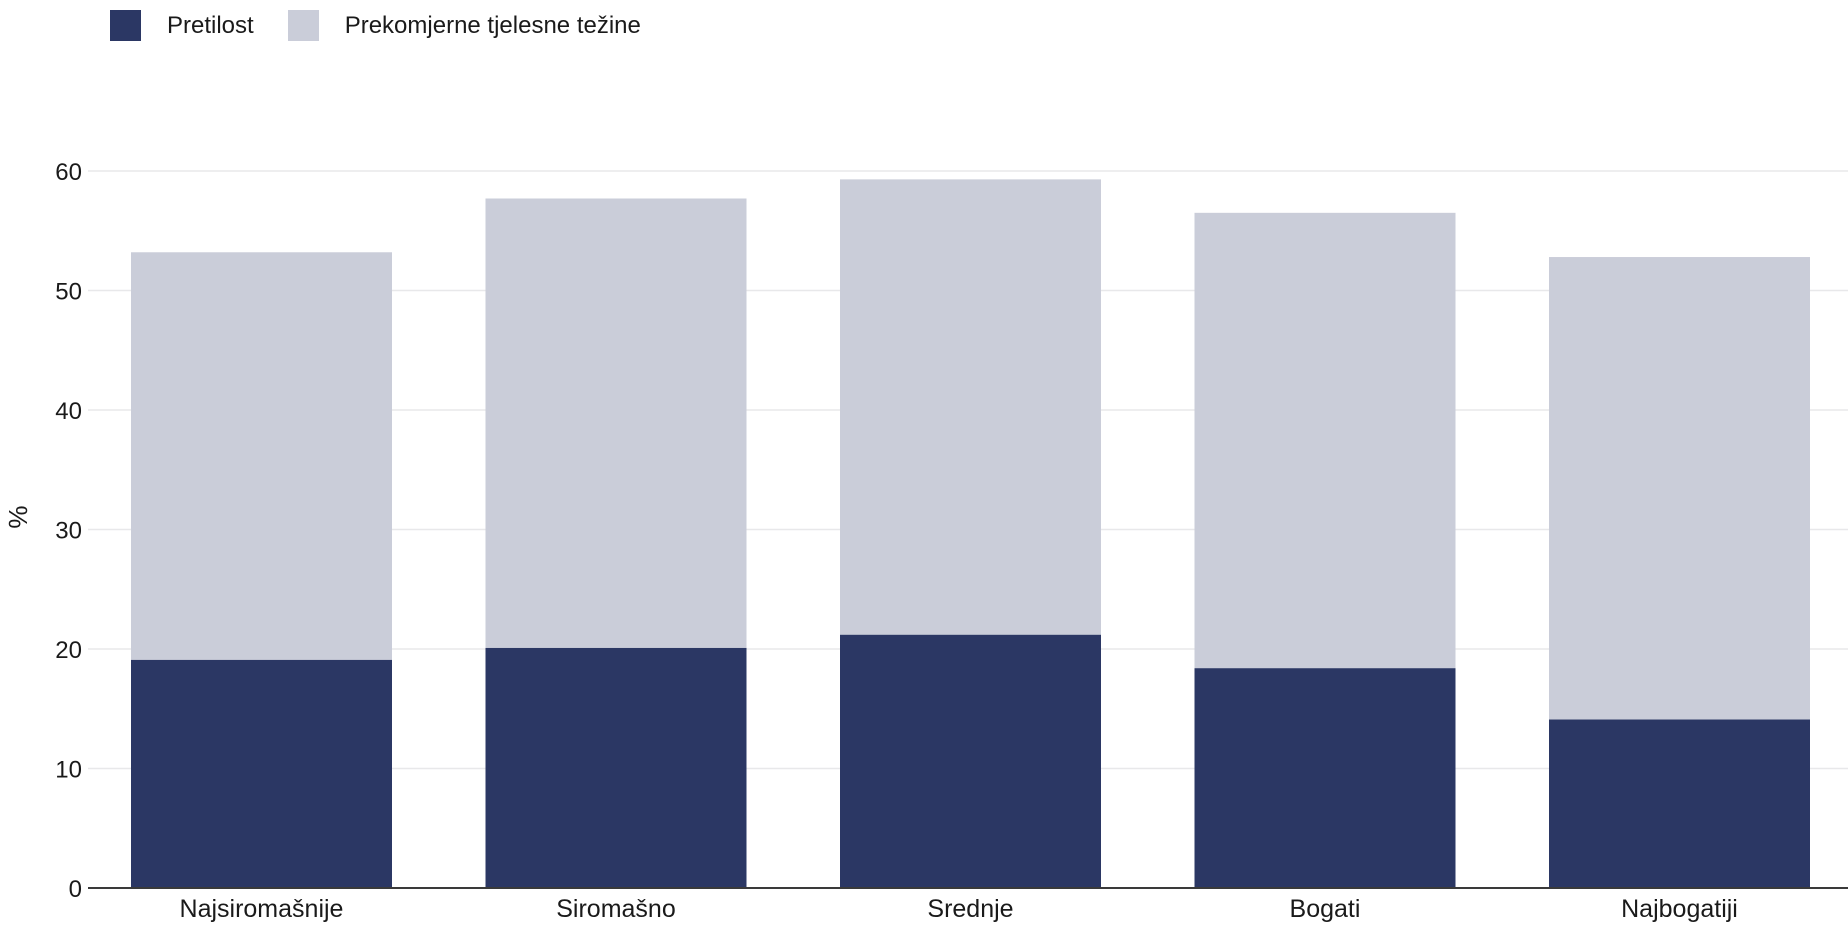  Describe the element at coordinates (970, 909) in the screenshot. I see `x-category-label-2: Srednje` at that location.